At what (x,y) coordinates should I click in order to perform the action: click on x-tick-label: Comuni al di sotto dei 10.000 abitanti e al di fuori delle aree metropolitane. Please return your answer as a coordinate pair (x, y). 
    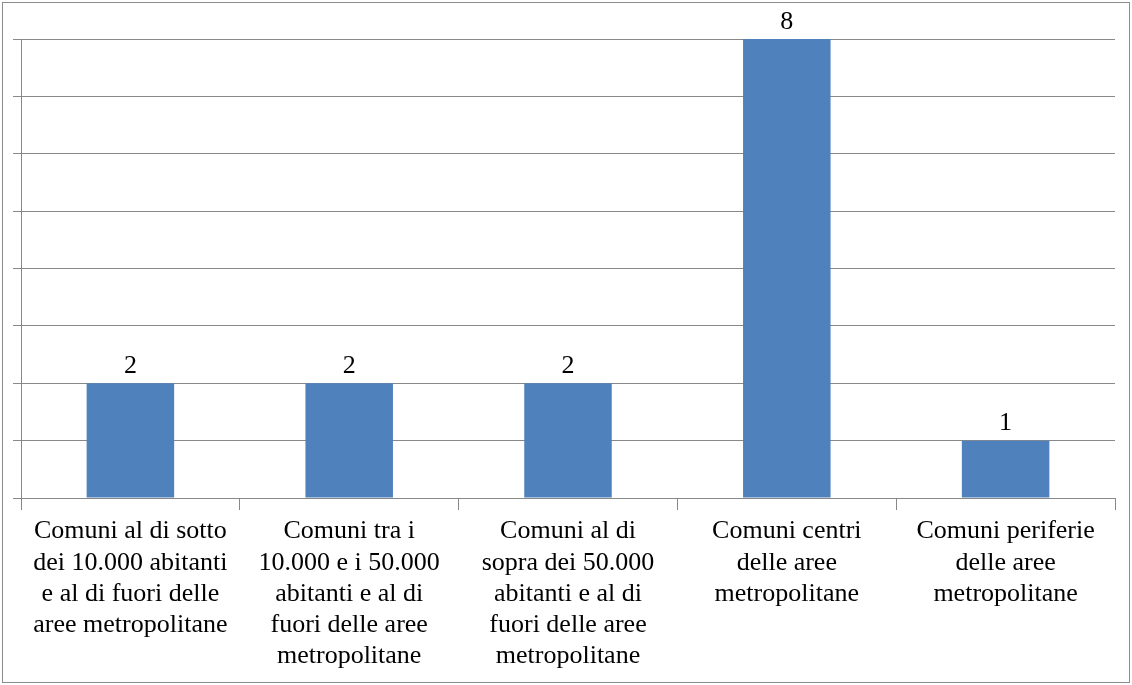
    Looking at the image, I should click on (130, 577).